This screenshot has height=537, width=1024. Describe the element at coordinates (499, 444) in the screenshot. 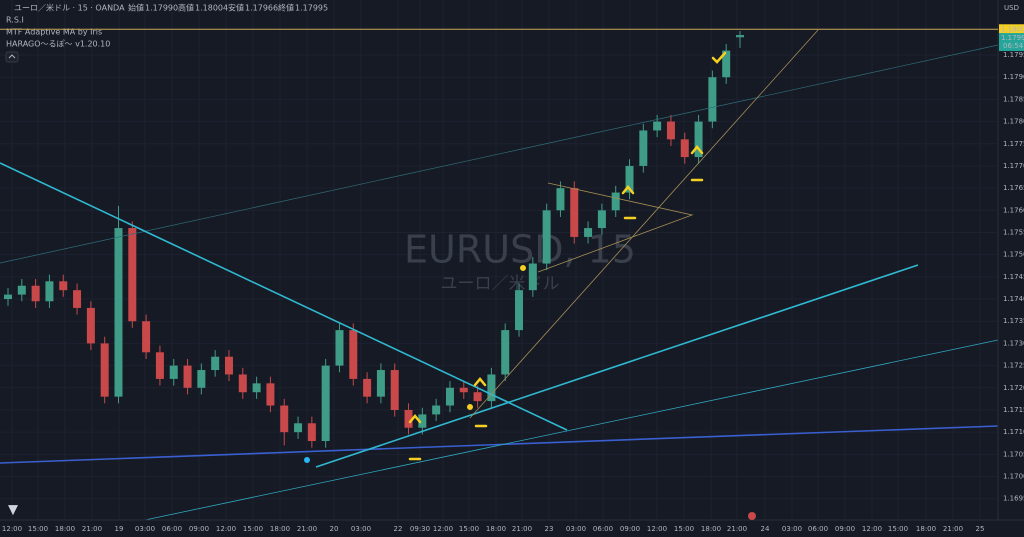

I see `trend-line` at that location.